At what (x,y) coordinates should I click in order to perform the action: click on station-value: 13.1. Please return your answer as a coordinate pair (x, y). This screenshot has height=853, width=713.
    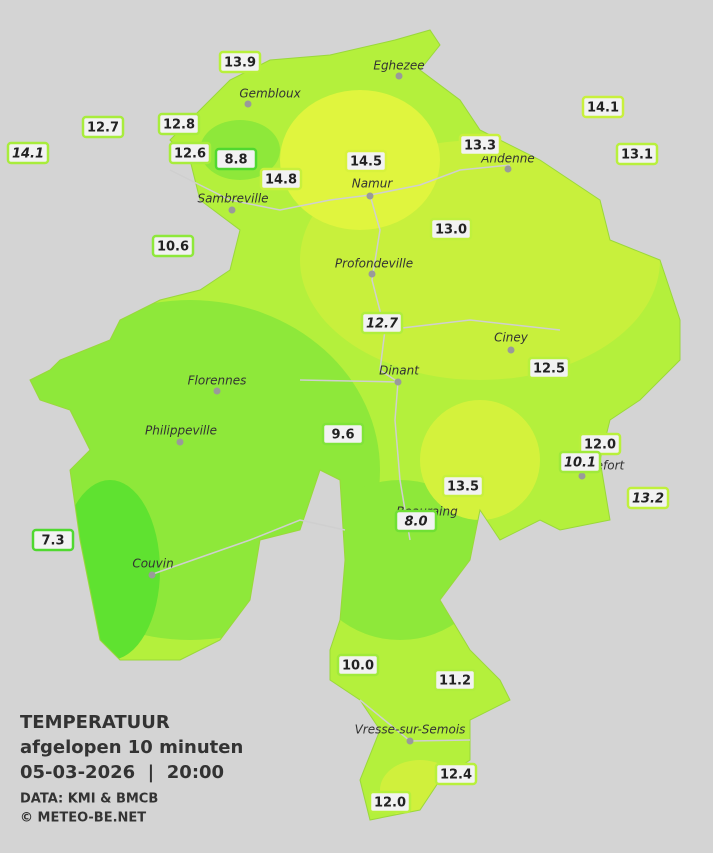
    Looking at the image, I should click on (637, 155).